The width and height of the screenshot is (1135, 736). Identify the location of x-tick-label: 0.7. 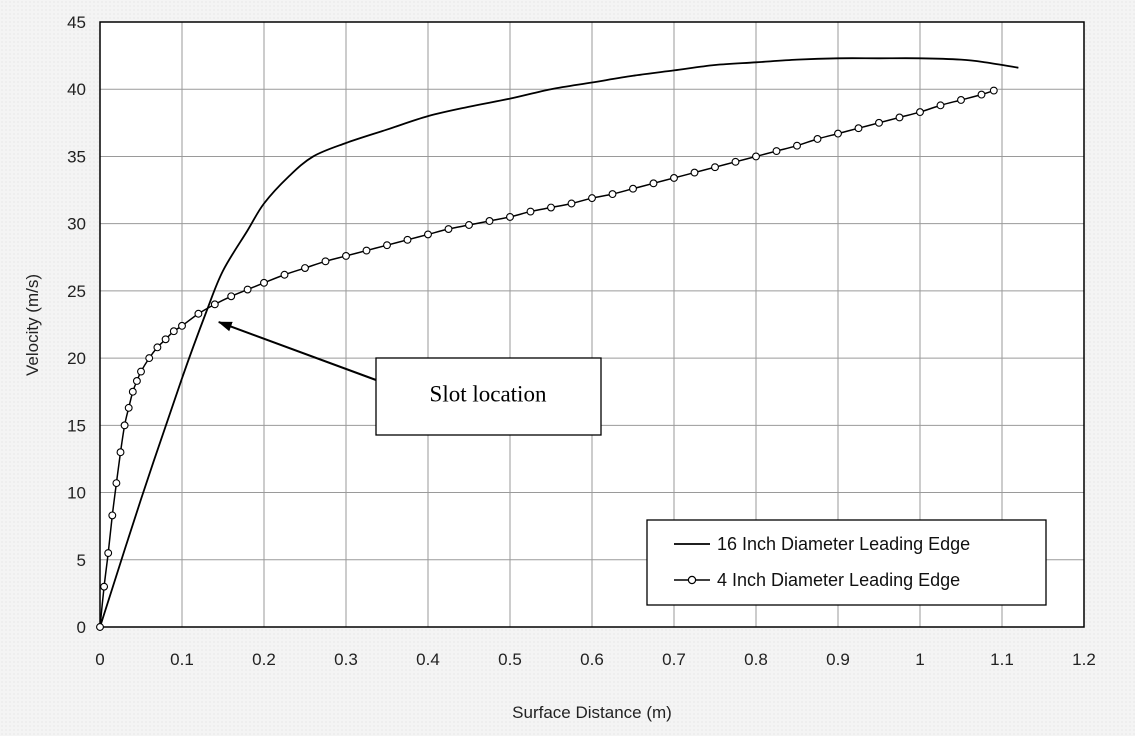
(674, 659).